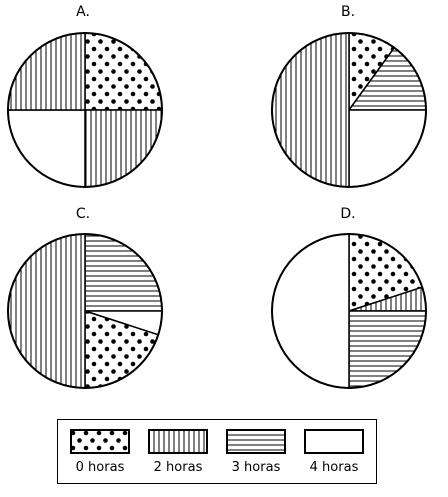 The height and width of the screenshot is (497, 448). Describe the element at coordinates (310, 110) in the screenshot. I see `pie-b-slice-3-2-horas` at that location.